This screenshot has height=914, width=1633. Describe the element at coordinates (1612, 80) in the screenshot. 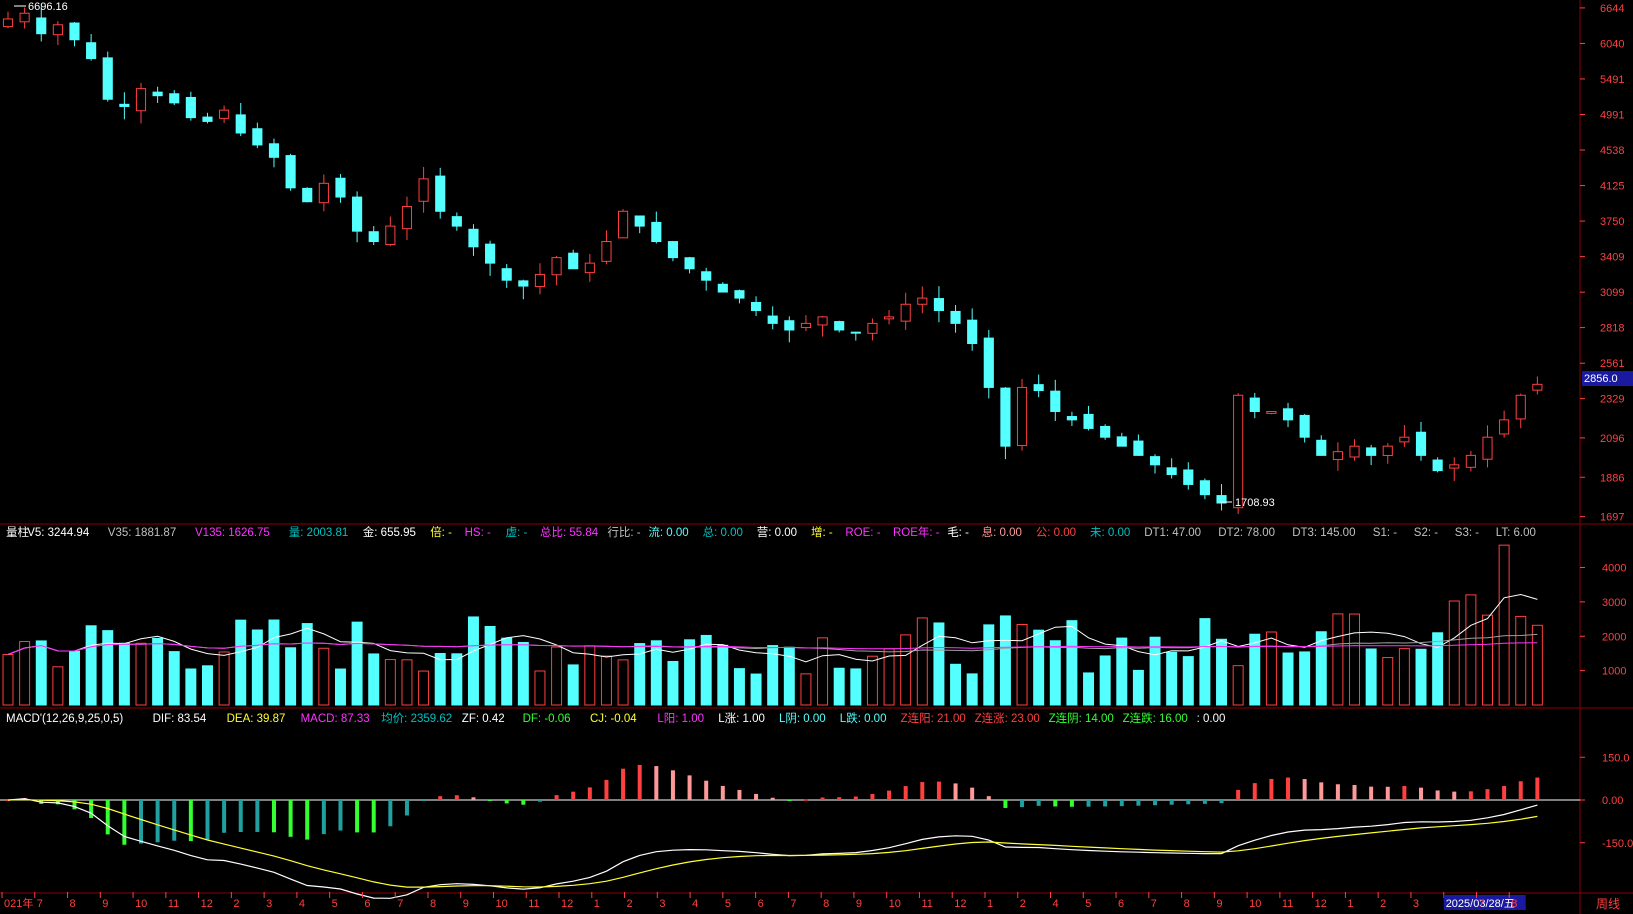

I see `price-tick-label: 5491` at that location.